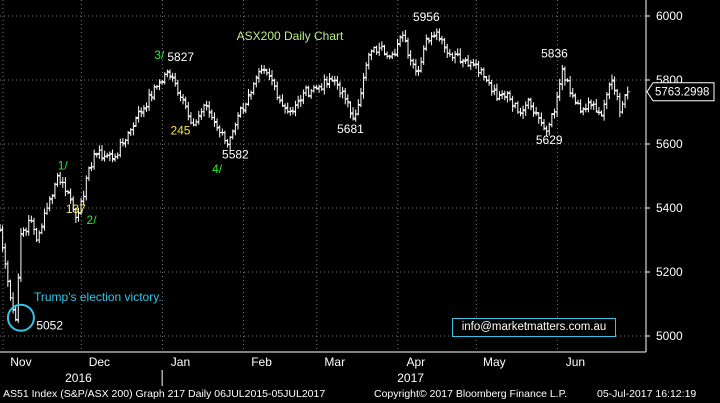 This screenshot has width=720, height=403. Describe the element at coordinates (235, 154) in the screenshot. I see `annotation-label: 5582` at that location.